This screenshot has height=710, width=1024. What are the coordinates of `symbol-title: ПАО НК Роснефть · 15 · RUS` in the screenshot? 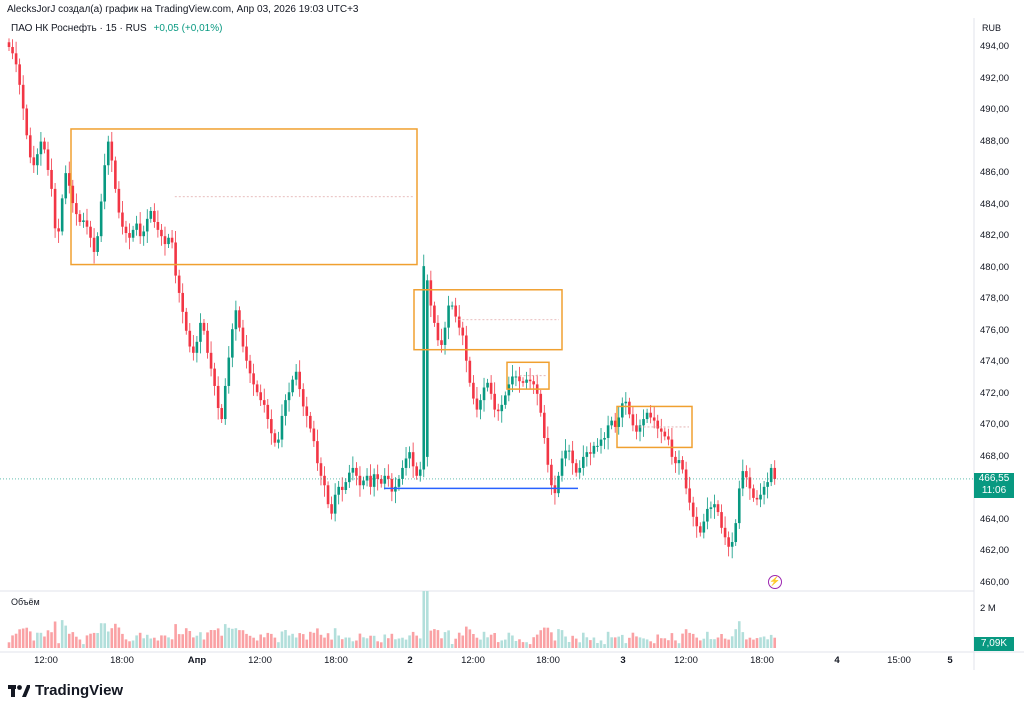 It's located at (79, 28).